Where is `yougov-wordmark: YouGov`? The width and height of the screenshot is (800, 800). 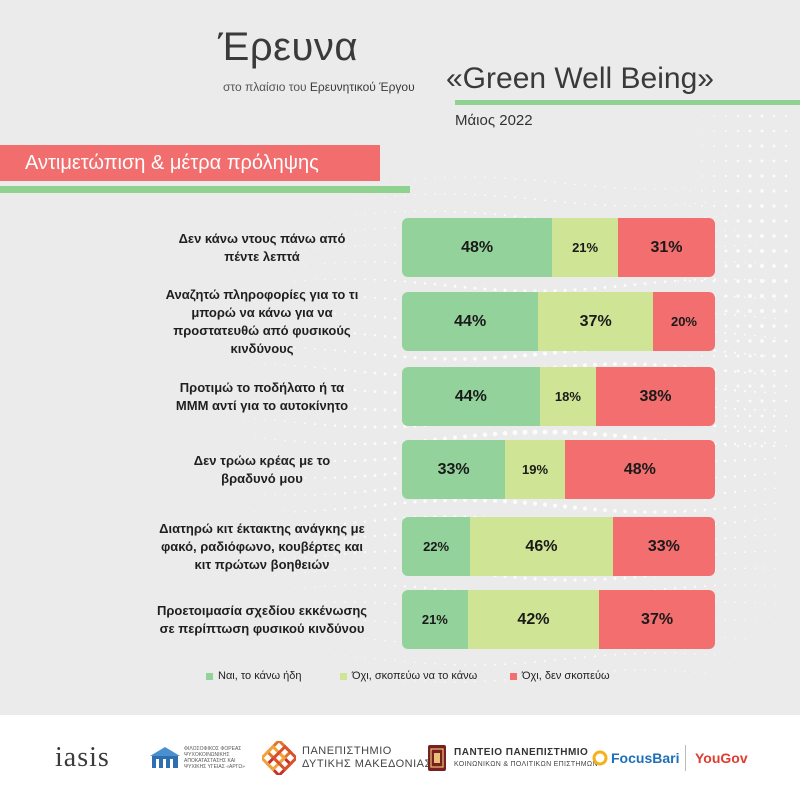 yougov-wordmark: YouGov is located at coordinates (721, 757).